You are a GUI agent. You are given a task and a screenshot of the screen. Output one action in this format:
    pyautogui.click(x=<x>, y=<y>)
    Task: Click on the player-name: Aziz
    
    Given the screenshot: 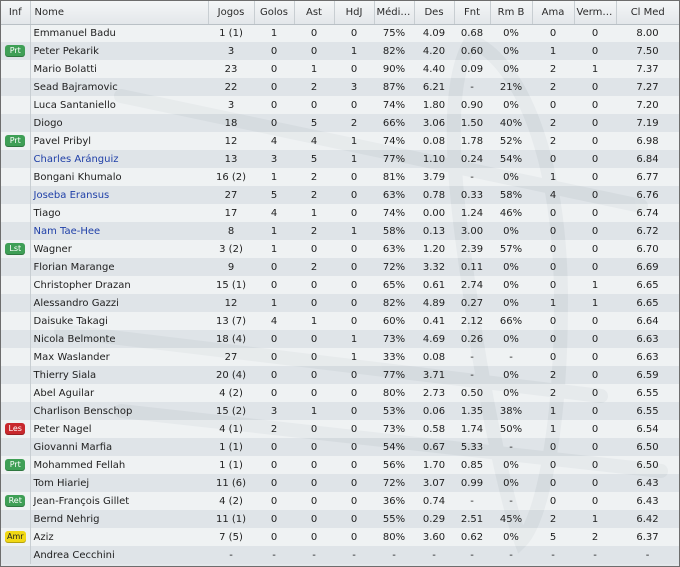 What is the action you would take?
    pyautogui.click(x=43, y=537)
    